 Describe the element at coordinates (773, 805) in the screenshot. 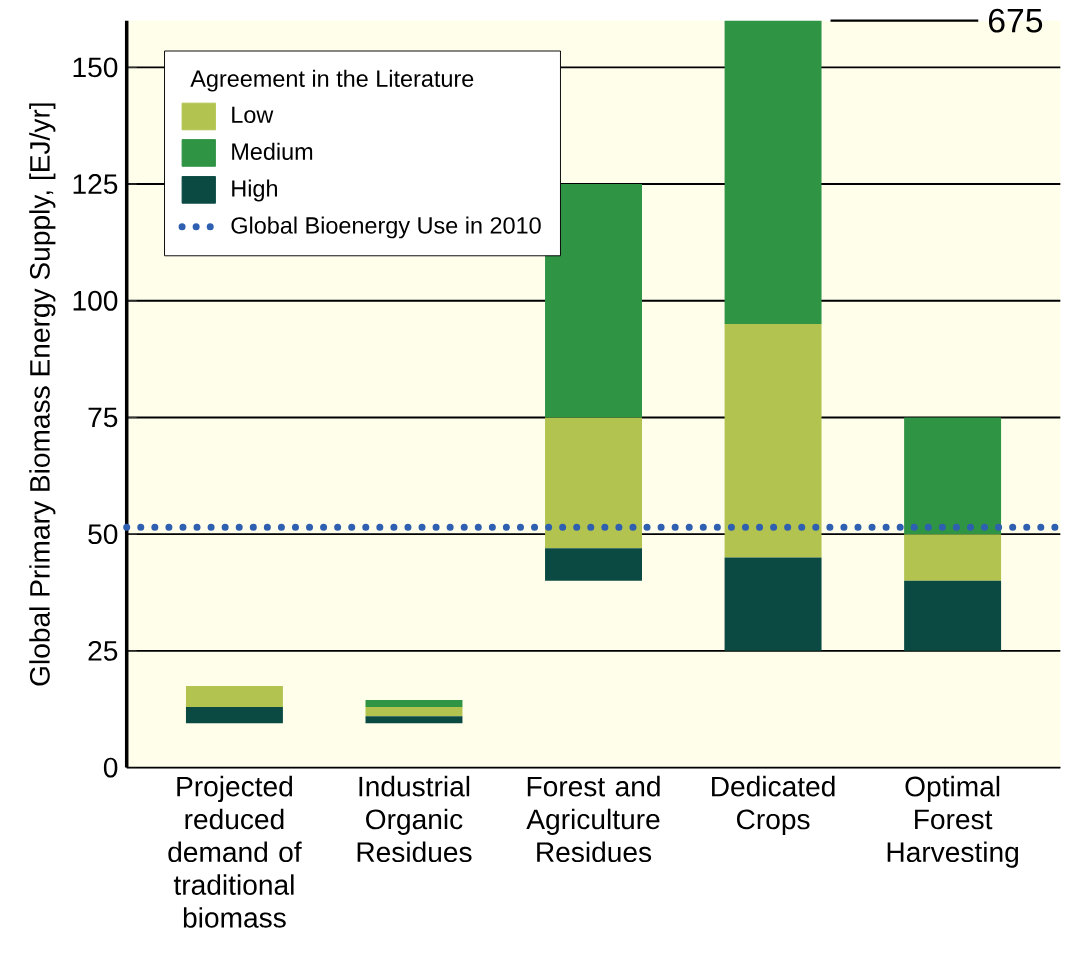

I see `x-tick-label: Dedicated Crops` at that location.